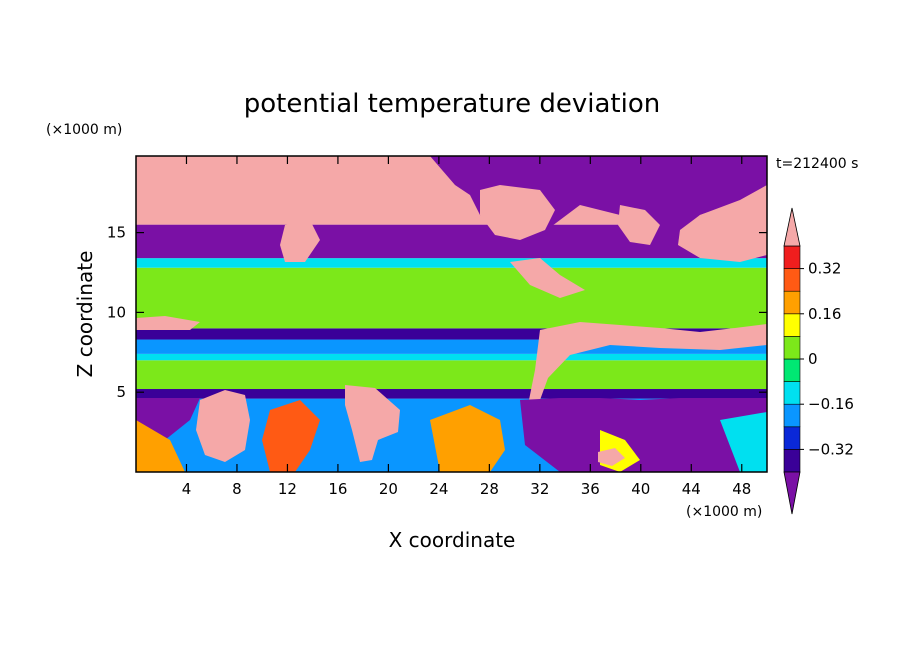 The image size is (904, 654). What do you see at coordinates (287, 489) in the screenshot?
I see `x-tick-label: 12` at bounding box center [287, 489].